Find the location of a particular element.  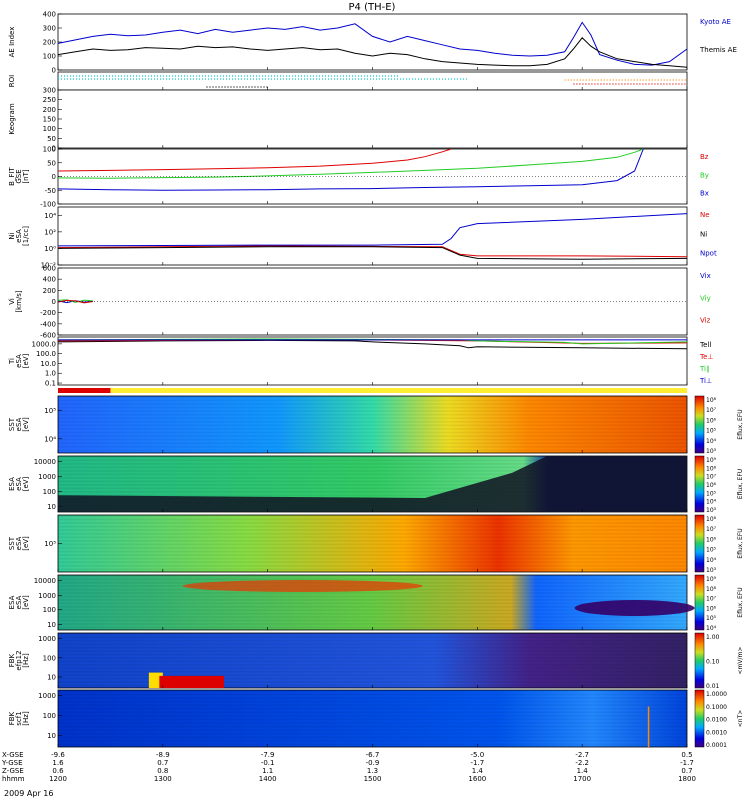

panel-bg-ti is located at coordinates (372, 361).